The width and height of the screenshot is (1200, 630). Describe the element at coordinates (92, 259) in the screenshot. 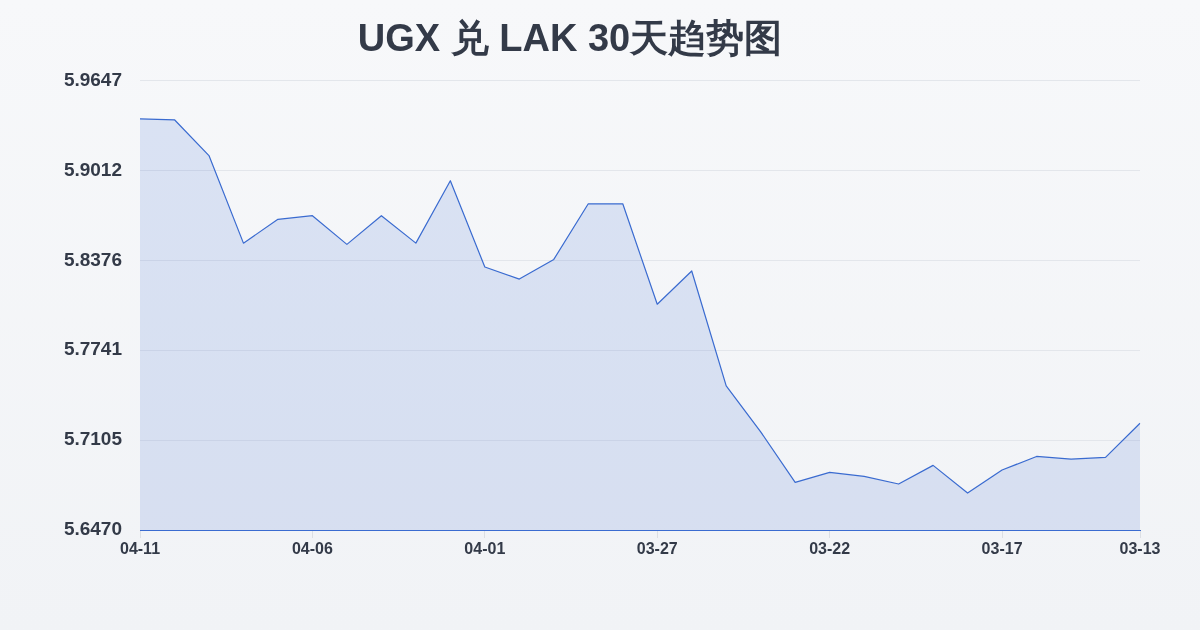

I see `y-tick-label: 5.8376` at that location.